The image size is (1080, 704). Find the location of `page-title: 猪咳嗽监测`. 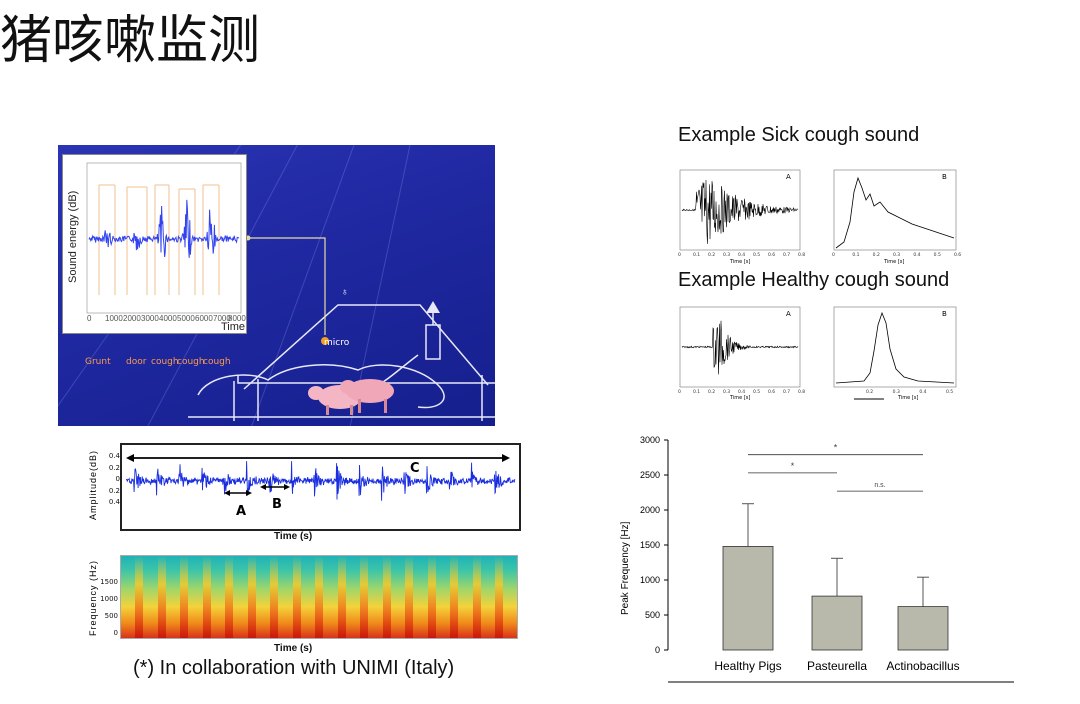

page-title: 猪咳嗽监测 is located at coordinates (130, 41).